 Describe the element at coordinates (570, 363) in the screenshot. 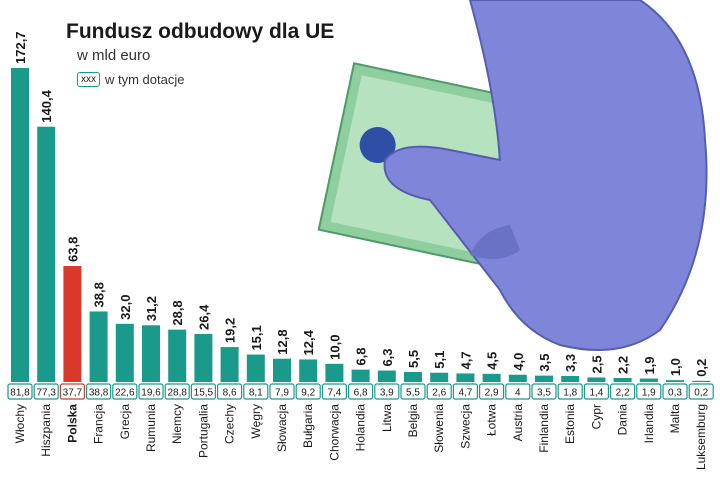

I see `data-label: 3,3` at that location.